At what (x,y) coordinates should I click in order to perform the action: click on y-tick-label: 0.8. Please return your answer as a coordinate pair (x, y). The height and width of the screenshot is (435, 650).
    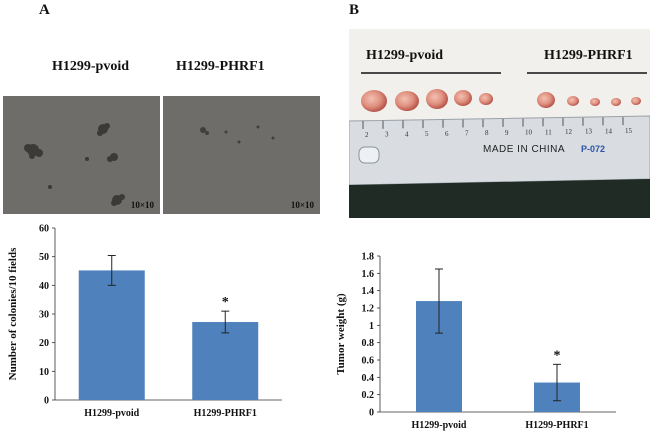
    Looking at the image, I should click on (368, 343).